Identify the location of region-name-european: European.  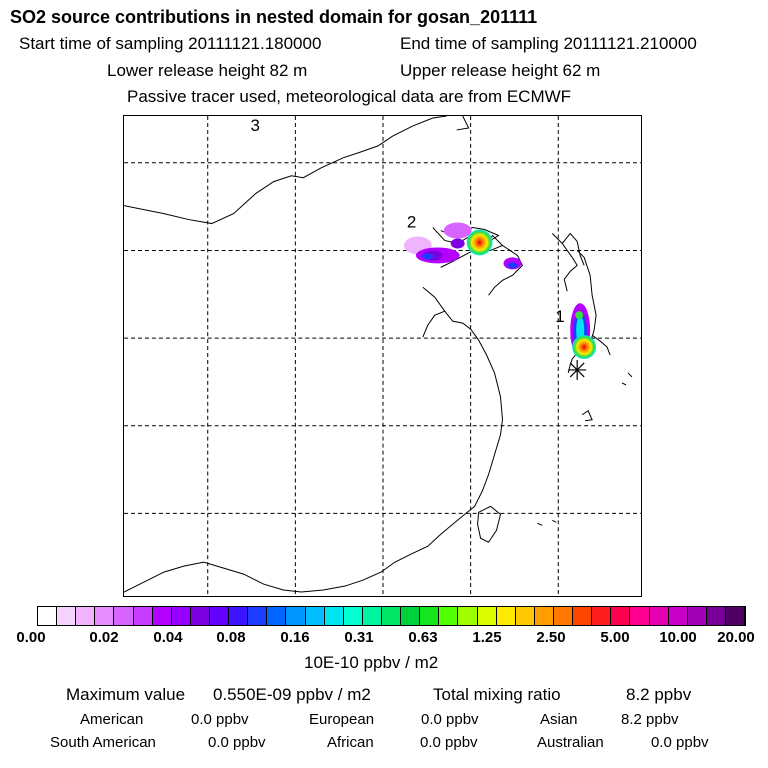
(342, 719).